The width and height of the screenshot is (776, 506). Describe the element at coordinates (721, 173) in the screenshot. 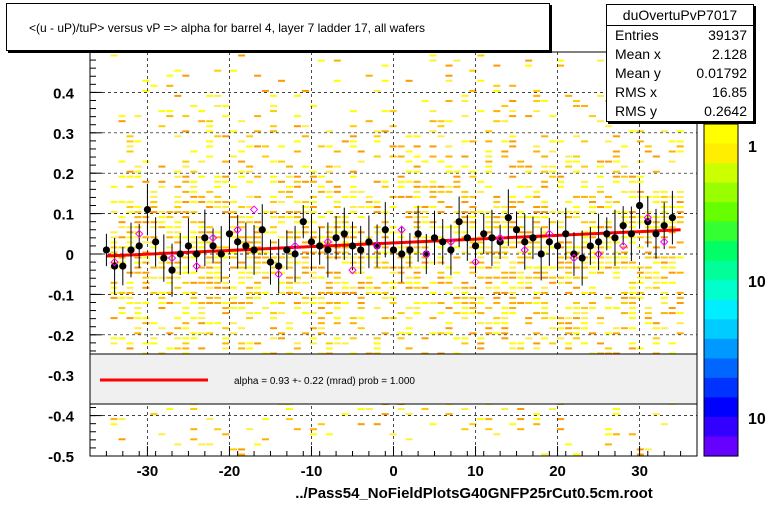

I see `palette-cell` at that location.